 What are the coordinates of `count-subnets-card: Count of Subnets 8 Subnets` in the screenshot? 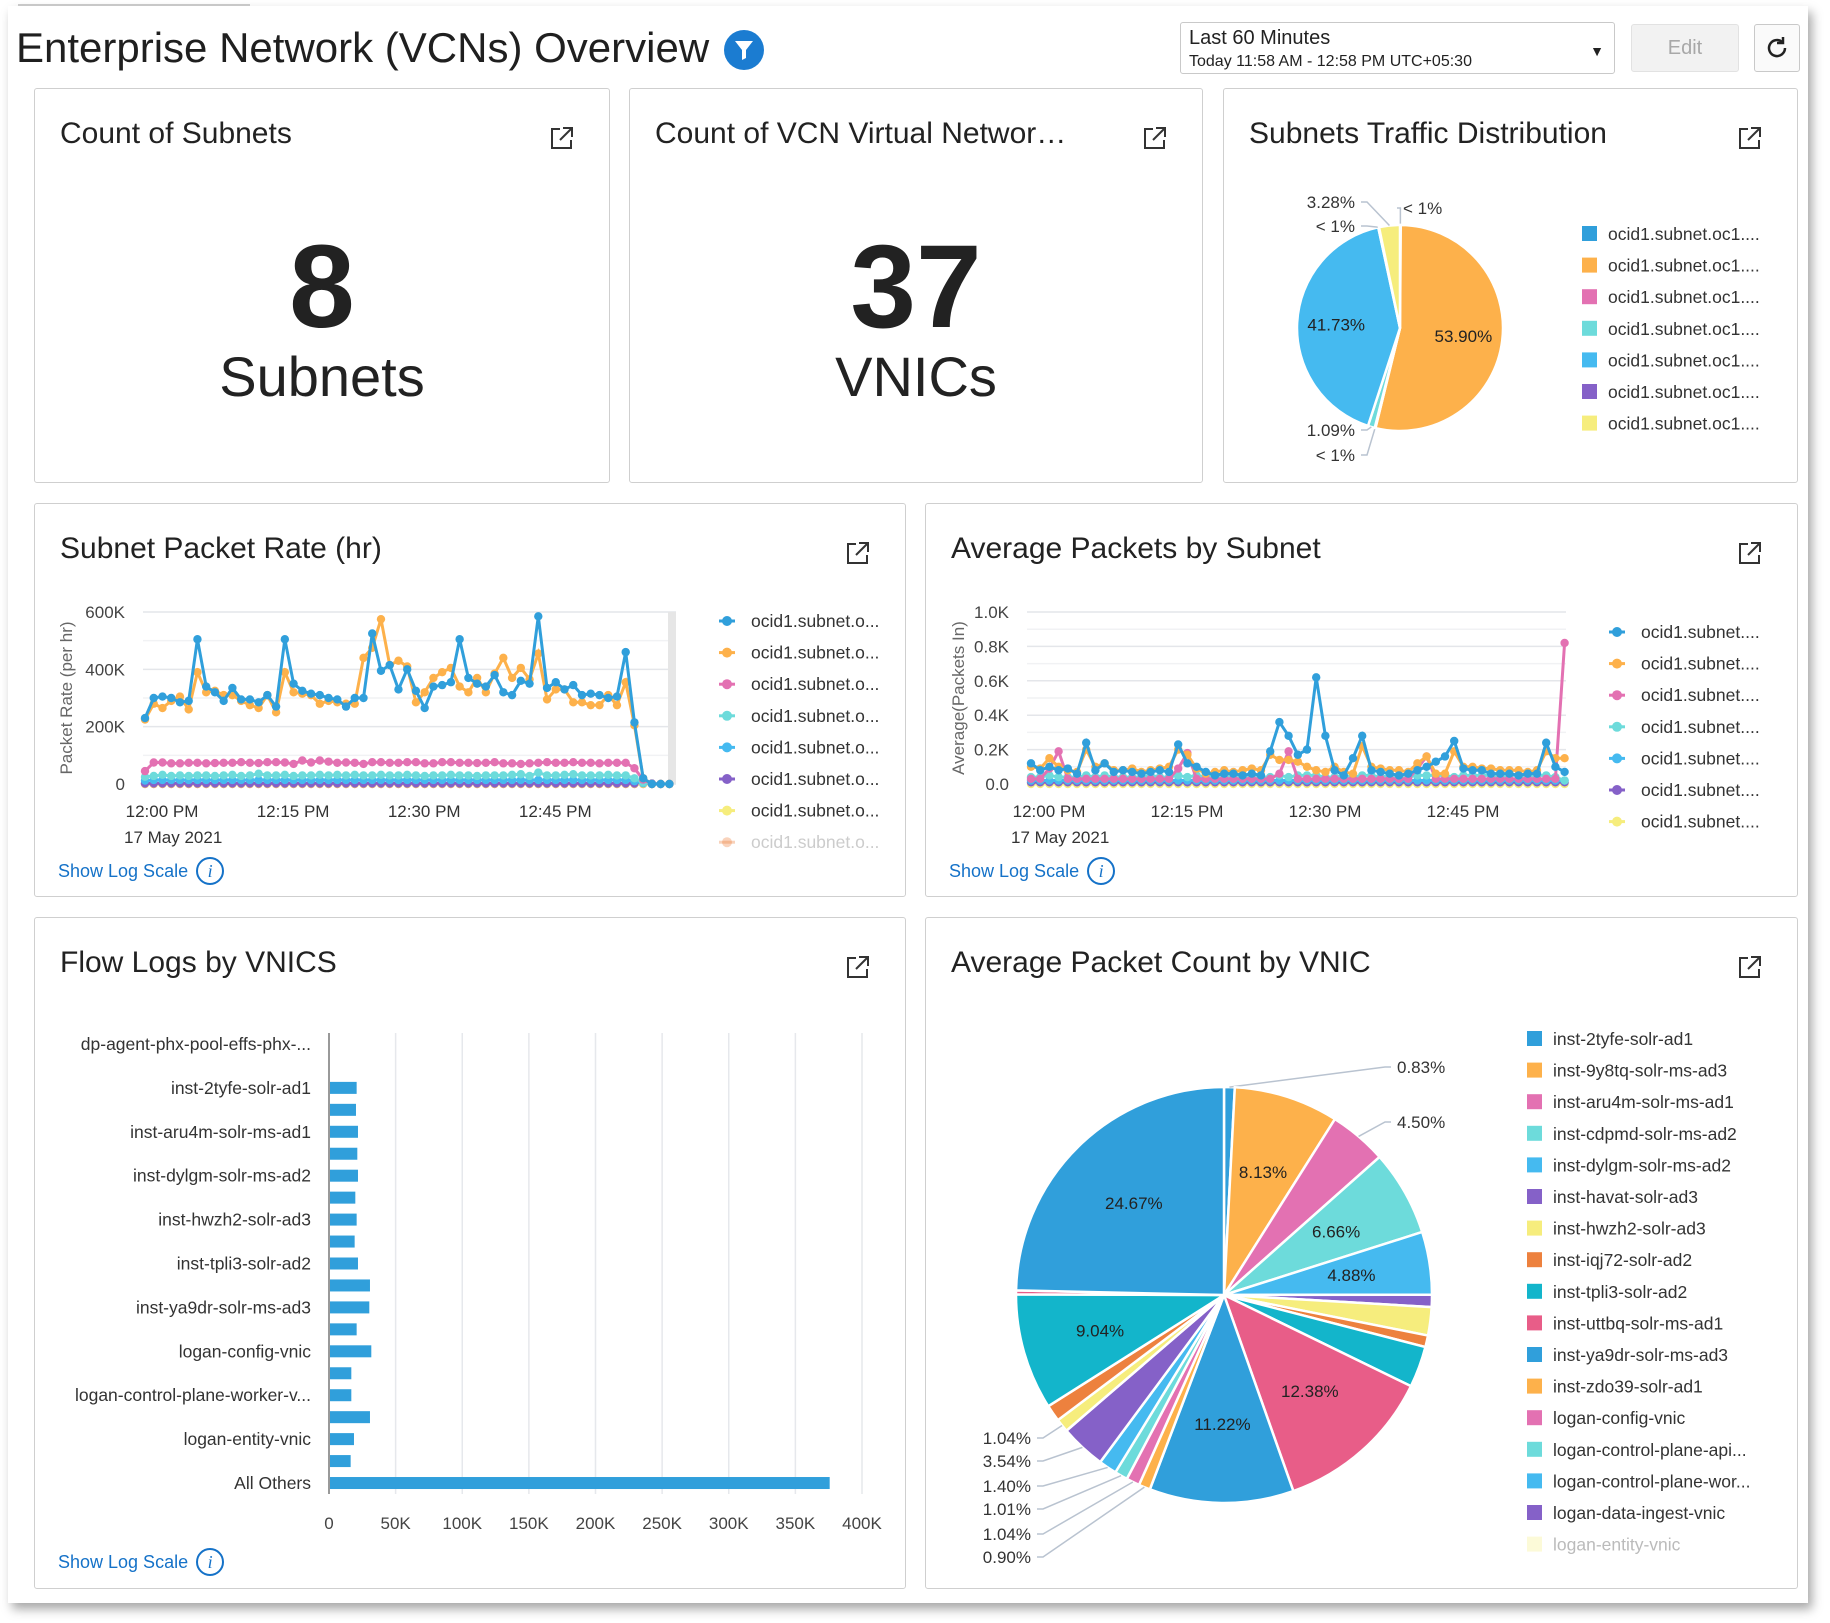 It's located at (322, 285).